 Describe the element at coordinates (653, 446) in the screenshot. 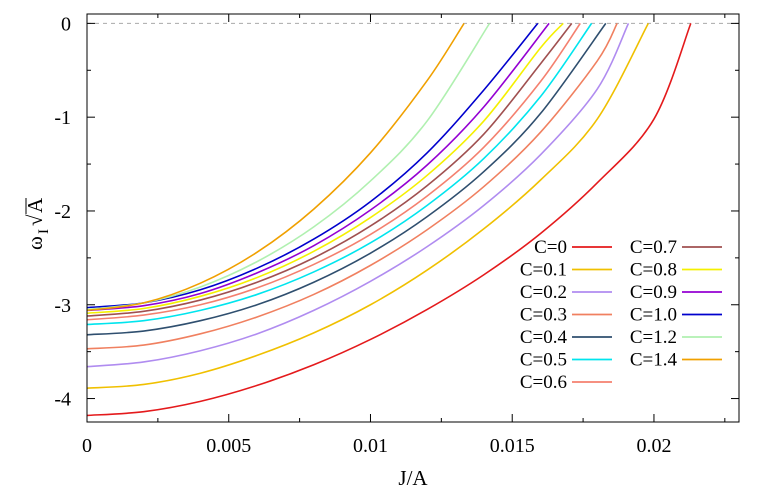

I see `x-tick-label: 0.02` at that location.